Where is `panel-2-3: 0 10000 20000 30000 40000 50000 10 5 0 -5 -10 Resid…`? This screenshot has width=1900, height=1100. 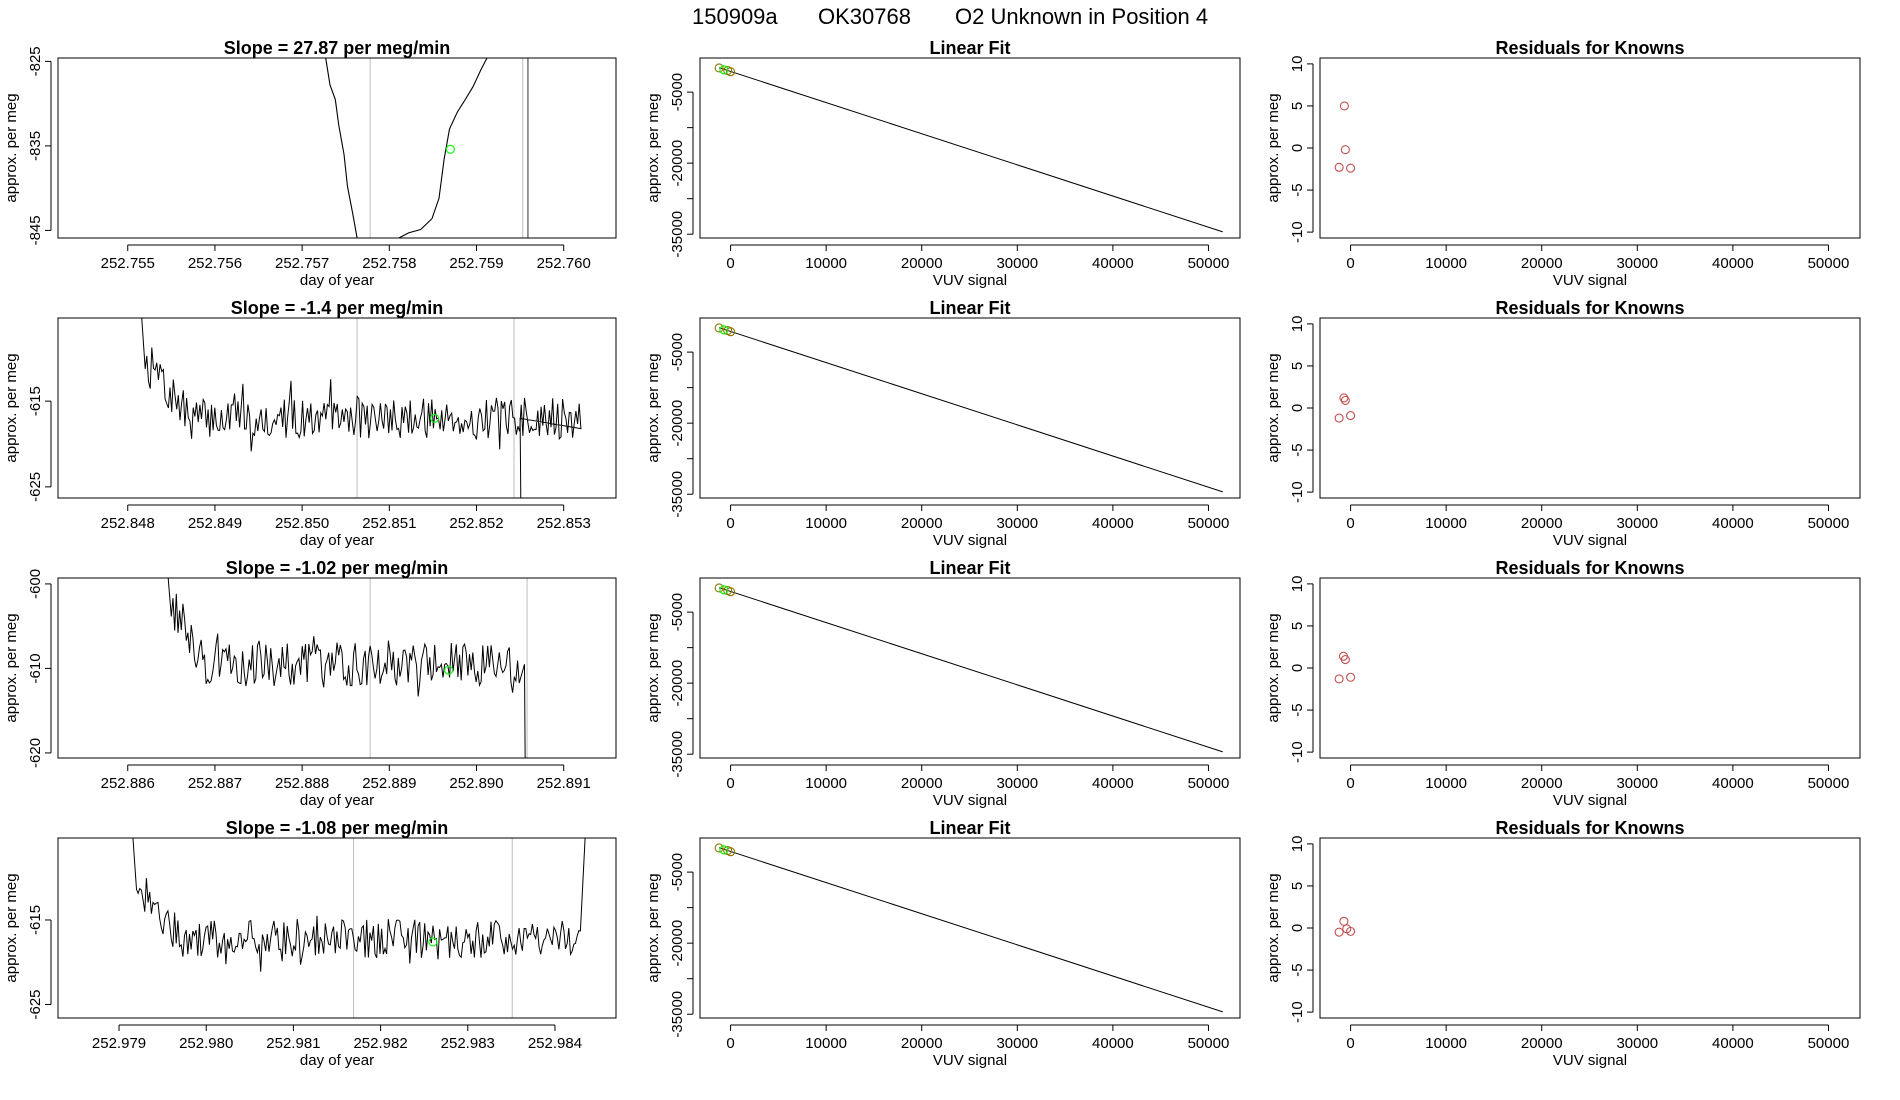 panel-2-3: 0 10000 20000 30000 40000 50000 10 5 0 -5 -10 Resid… is located at coordinates (1563, 423).